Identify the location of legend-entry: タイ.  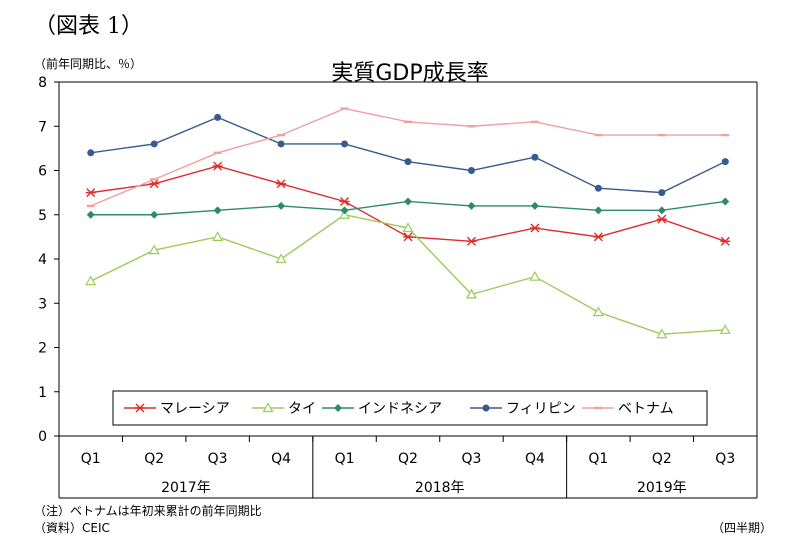
(284, 409).